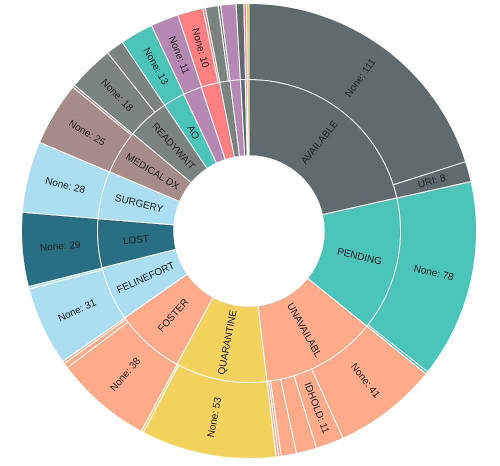 The height and width of the screenshot is (466, 500). Describe the element at coordinates (77, 311) in the screenshot. I see `slice-label: None: 31` at that location.